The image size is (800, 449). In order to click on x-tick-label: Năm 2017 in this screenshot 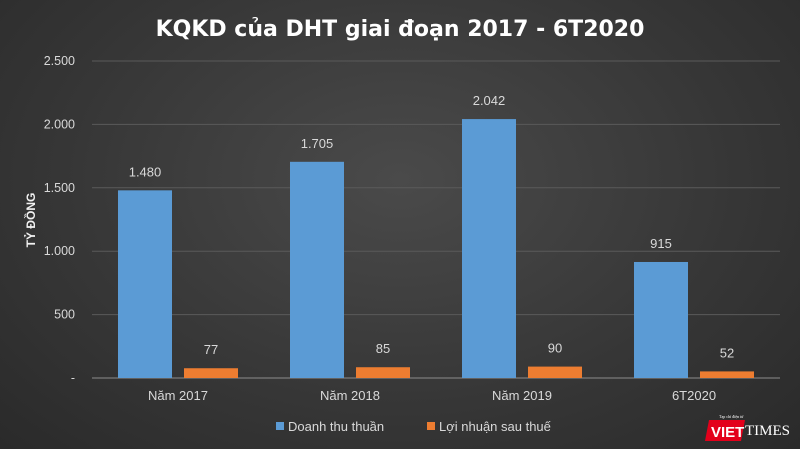, I will do `click(178, 395)`.